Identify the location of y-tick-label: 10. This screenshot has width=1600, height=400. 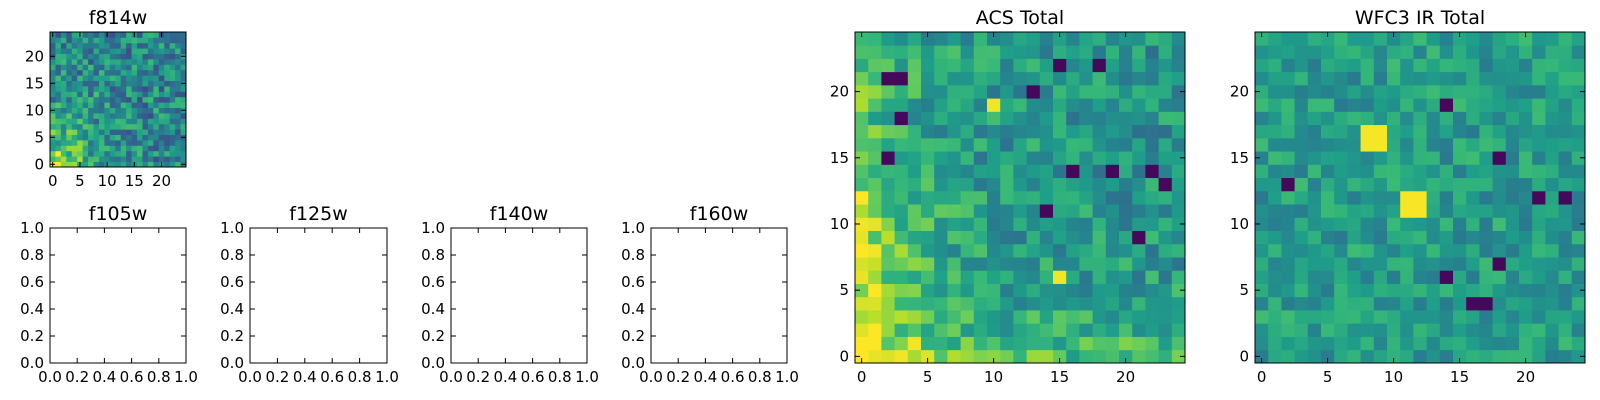
(34, 110).